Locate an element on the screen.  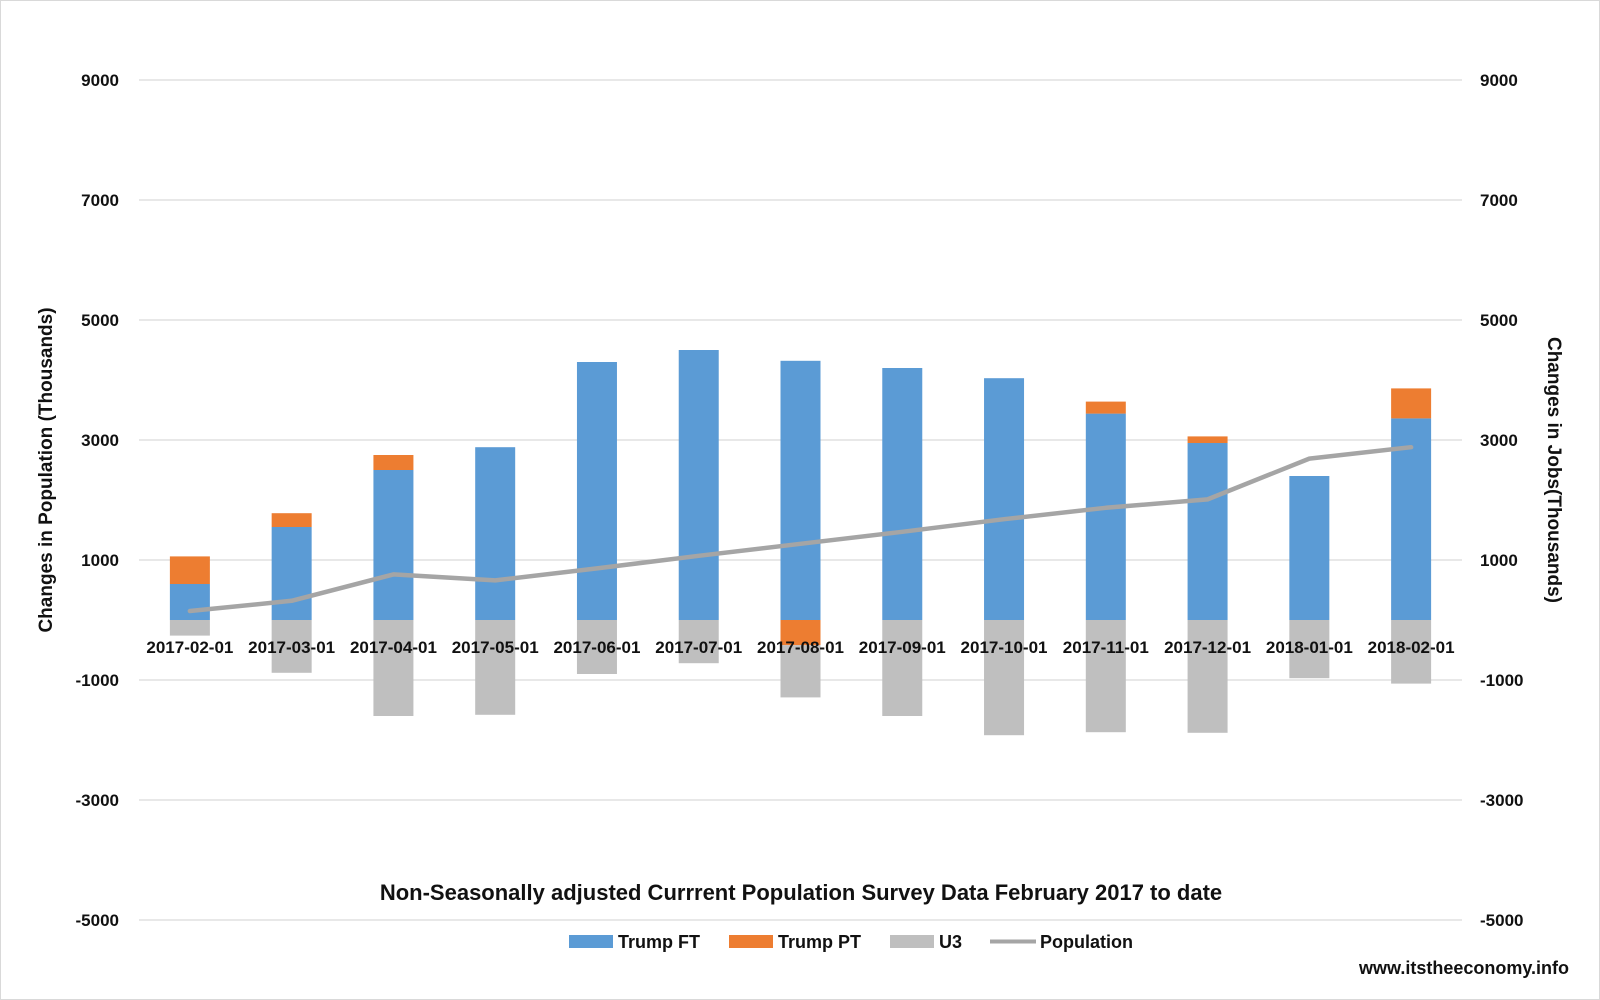
y2-tick-label: 5000 is located at coordinates (1499, 320).